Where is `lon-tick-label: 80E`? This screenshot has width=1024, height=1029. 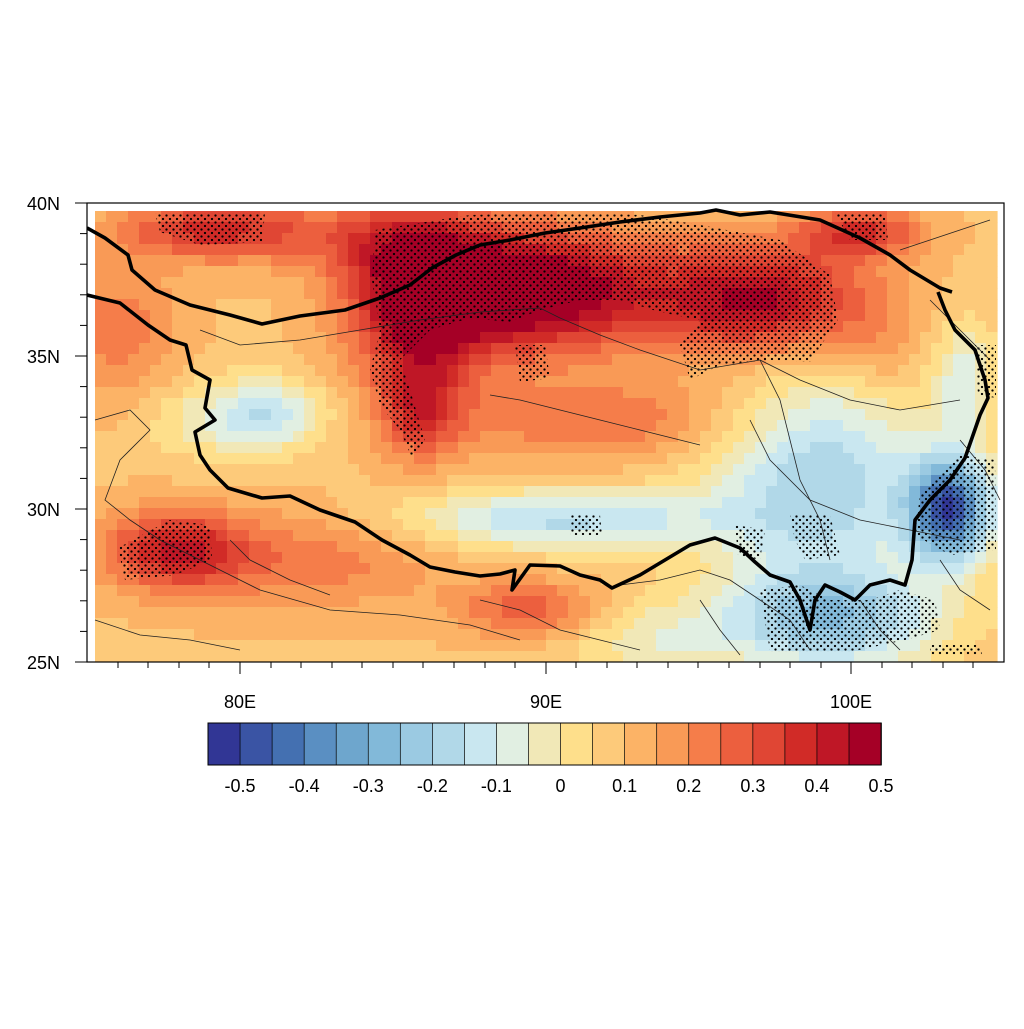 lon-tick-label: 80E is located at coordinates (240, 702).